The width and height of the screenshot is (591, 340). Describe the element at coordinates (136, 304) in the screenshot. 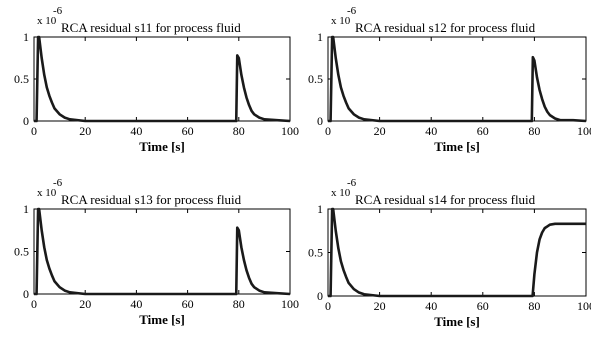

I see `chart-3-xtick-label: 40` at that location.